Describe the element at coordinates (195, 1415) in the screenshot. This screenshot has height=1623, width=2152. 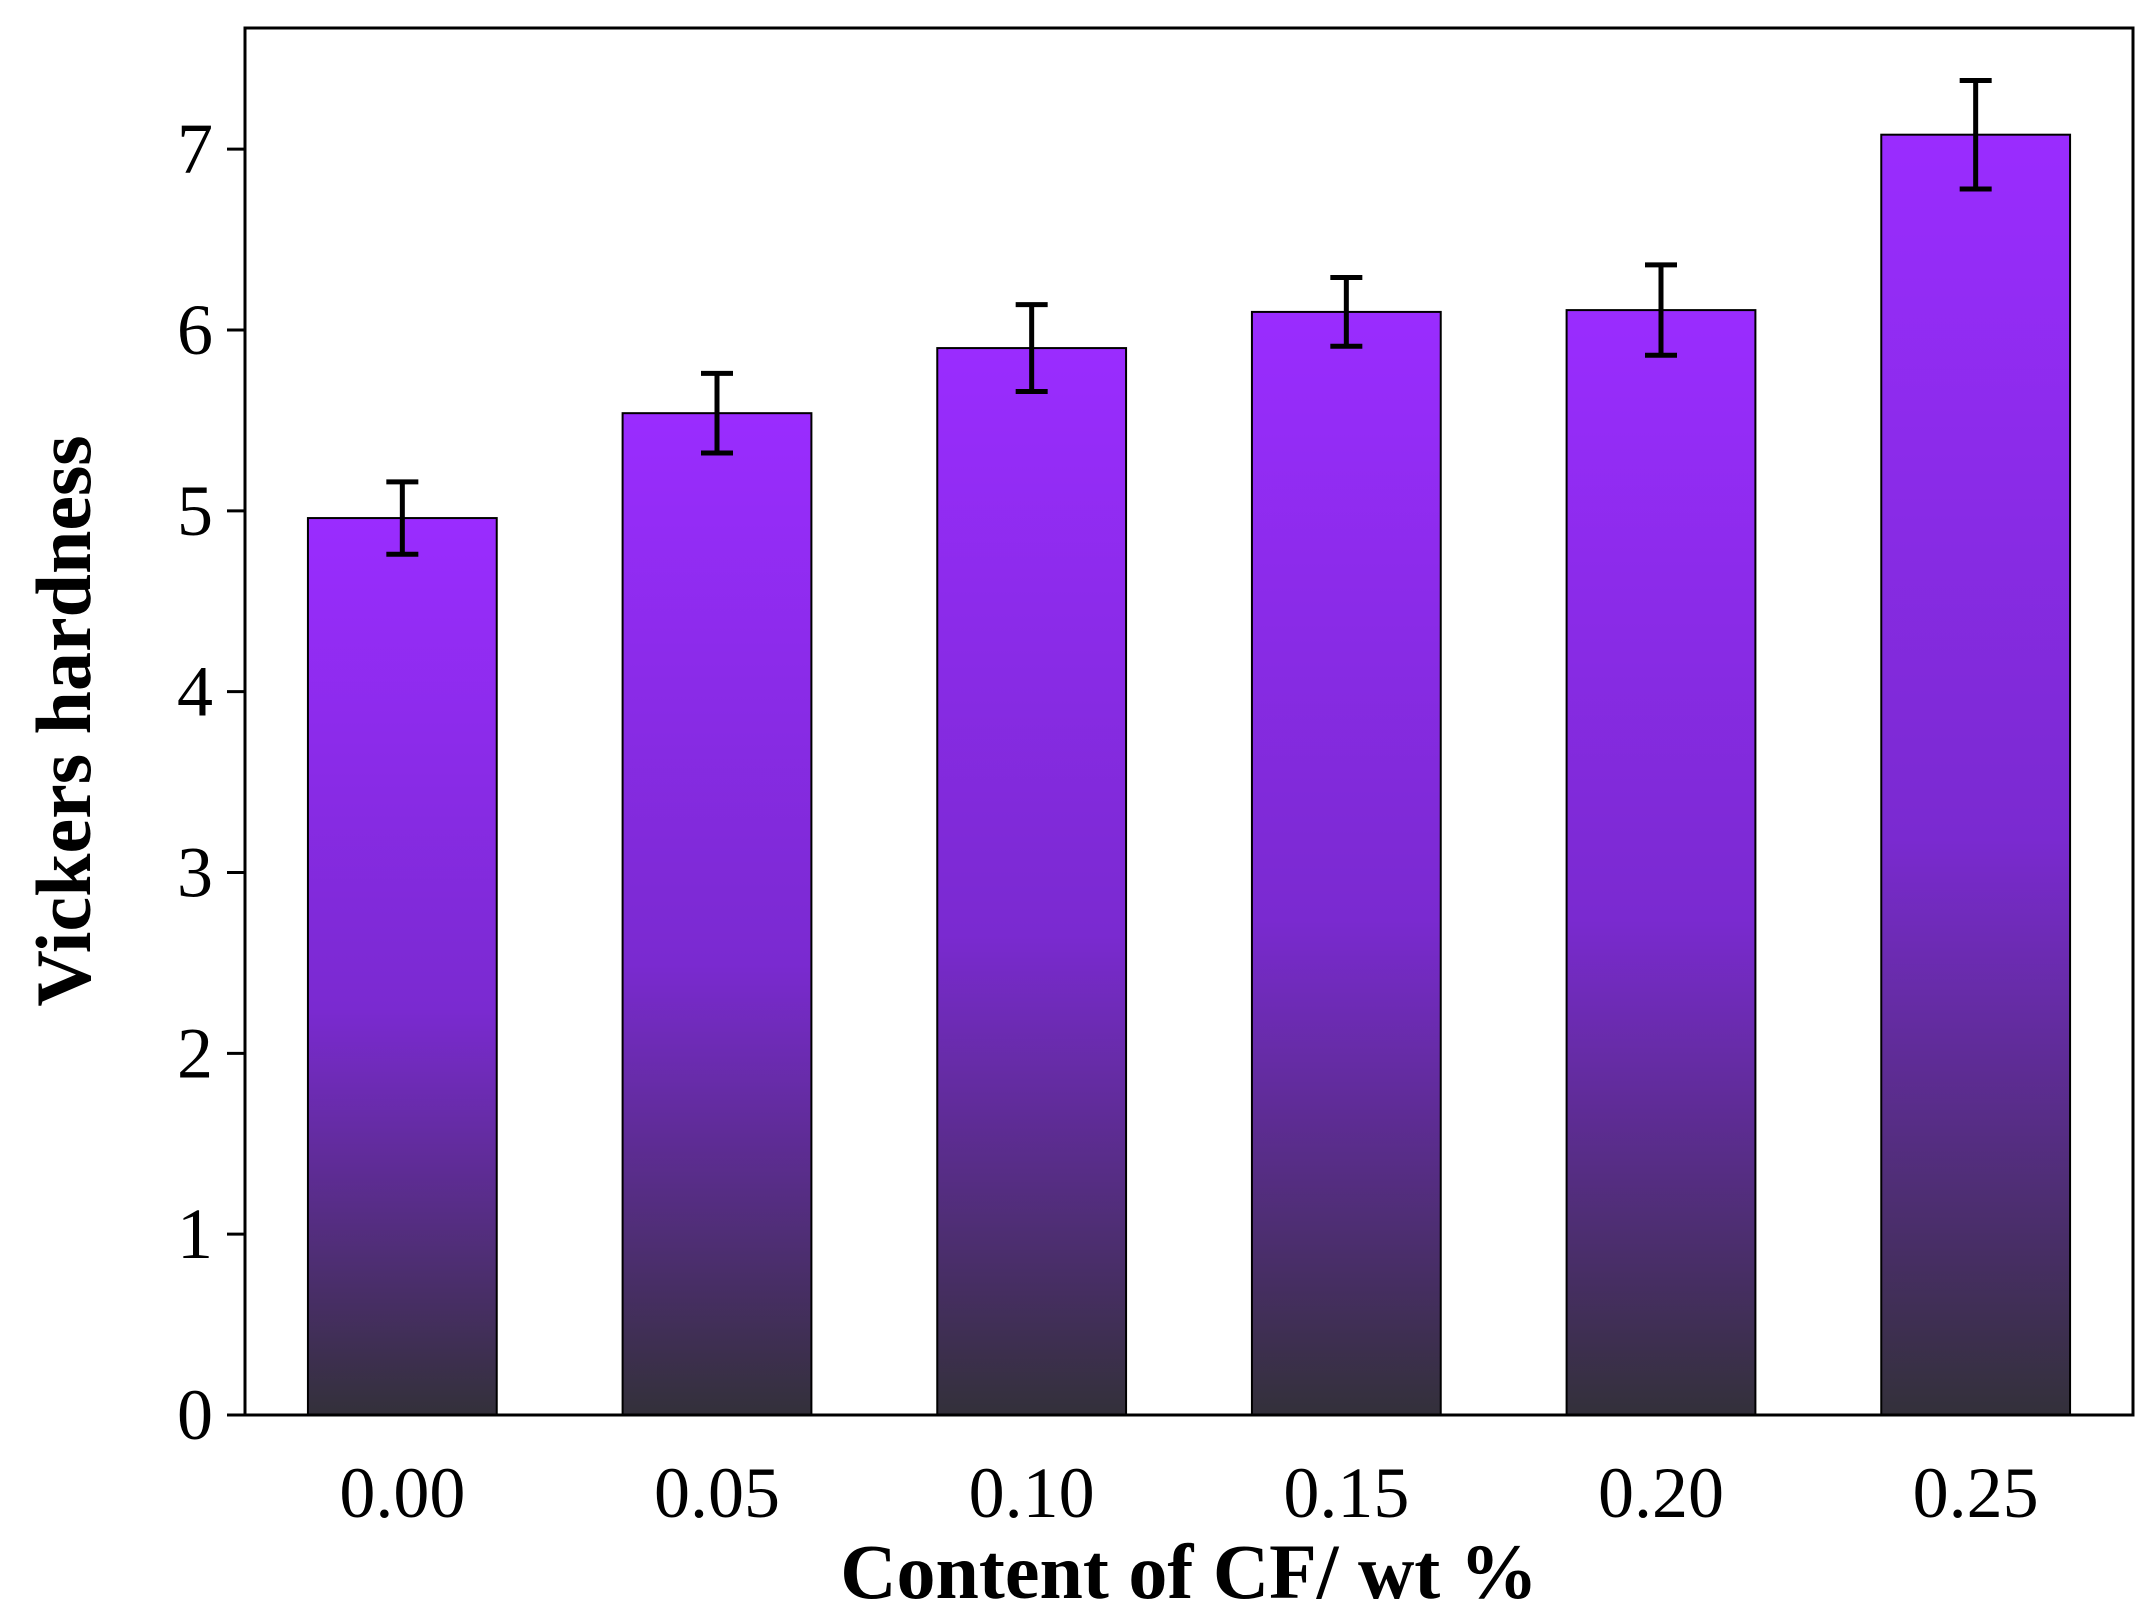
I see `y-tick-label: 0` at that location.